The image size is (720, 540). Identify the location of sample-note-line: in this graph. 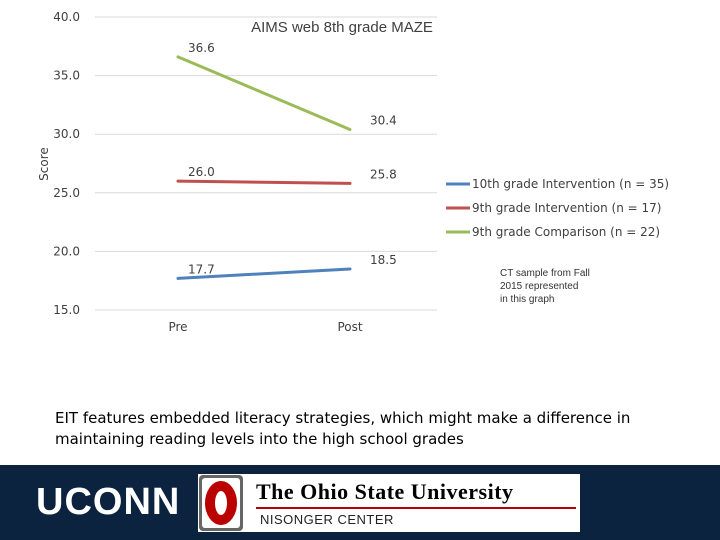
(527, 299).